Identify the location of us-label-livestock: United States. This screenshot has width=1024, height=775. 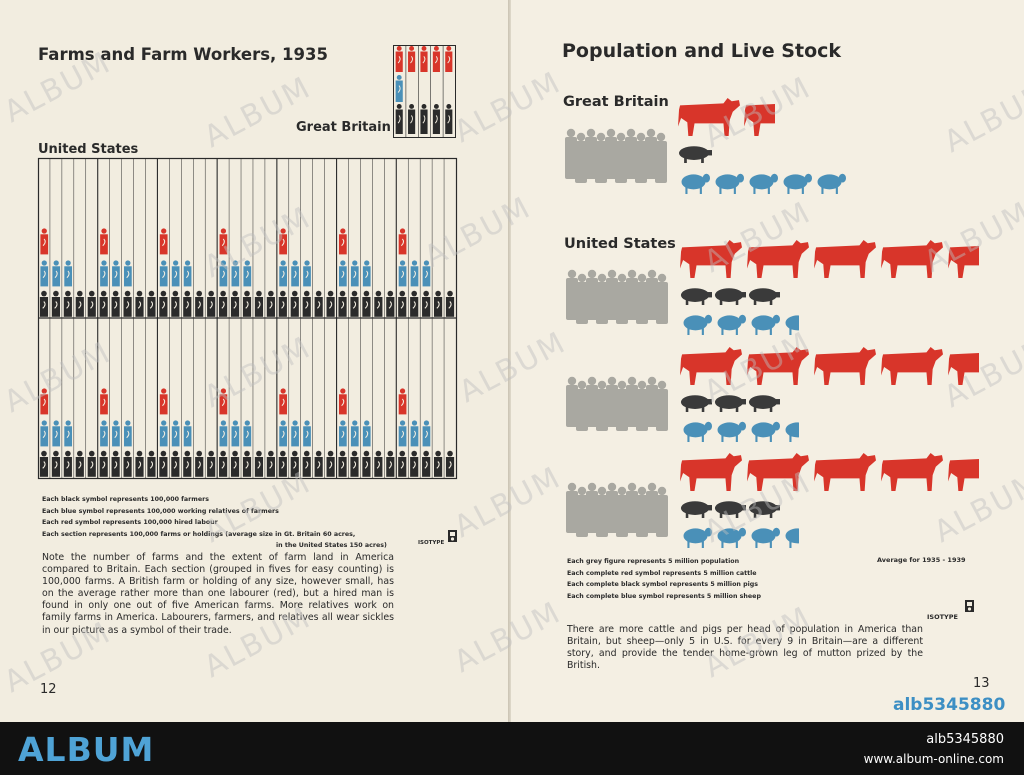
(620, 244).